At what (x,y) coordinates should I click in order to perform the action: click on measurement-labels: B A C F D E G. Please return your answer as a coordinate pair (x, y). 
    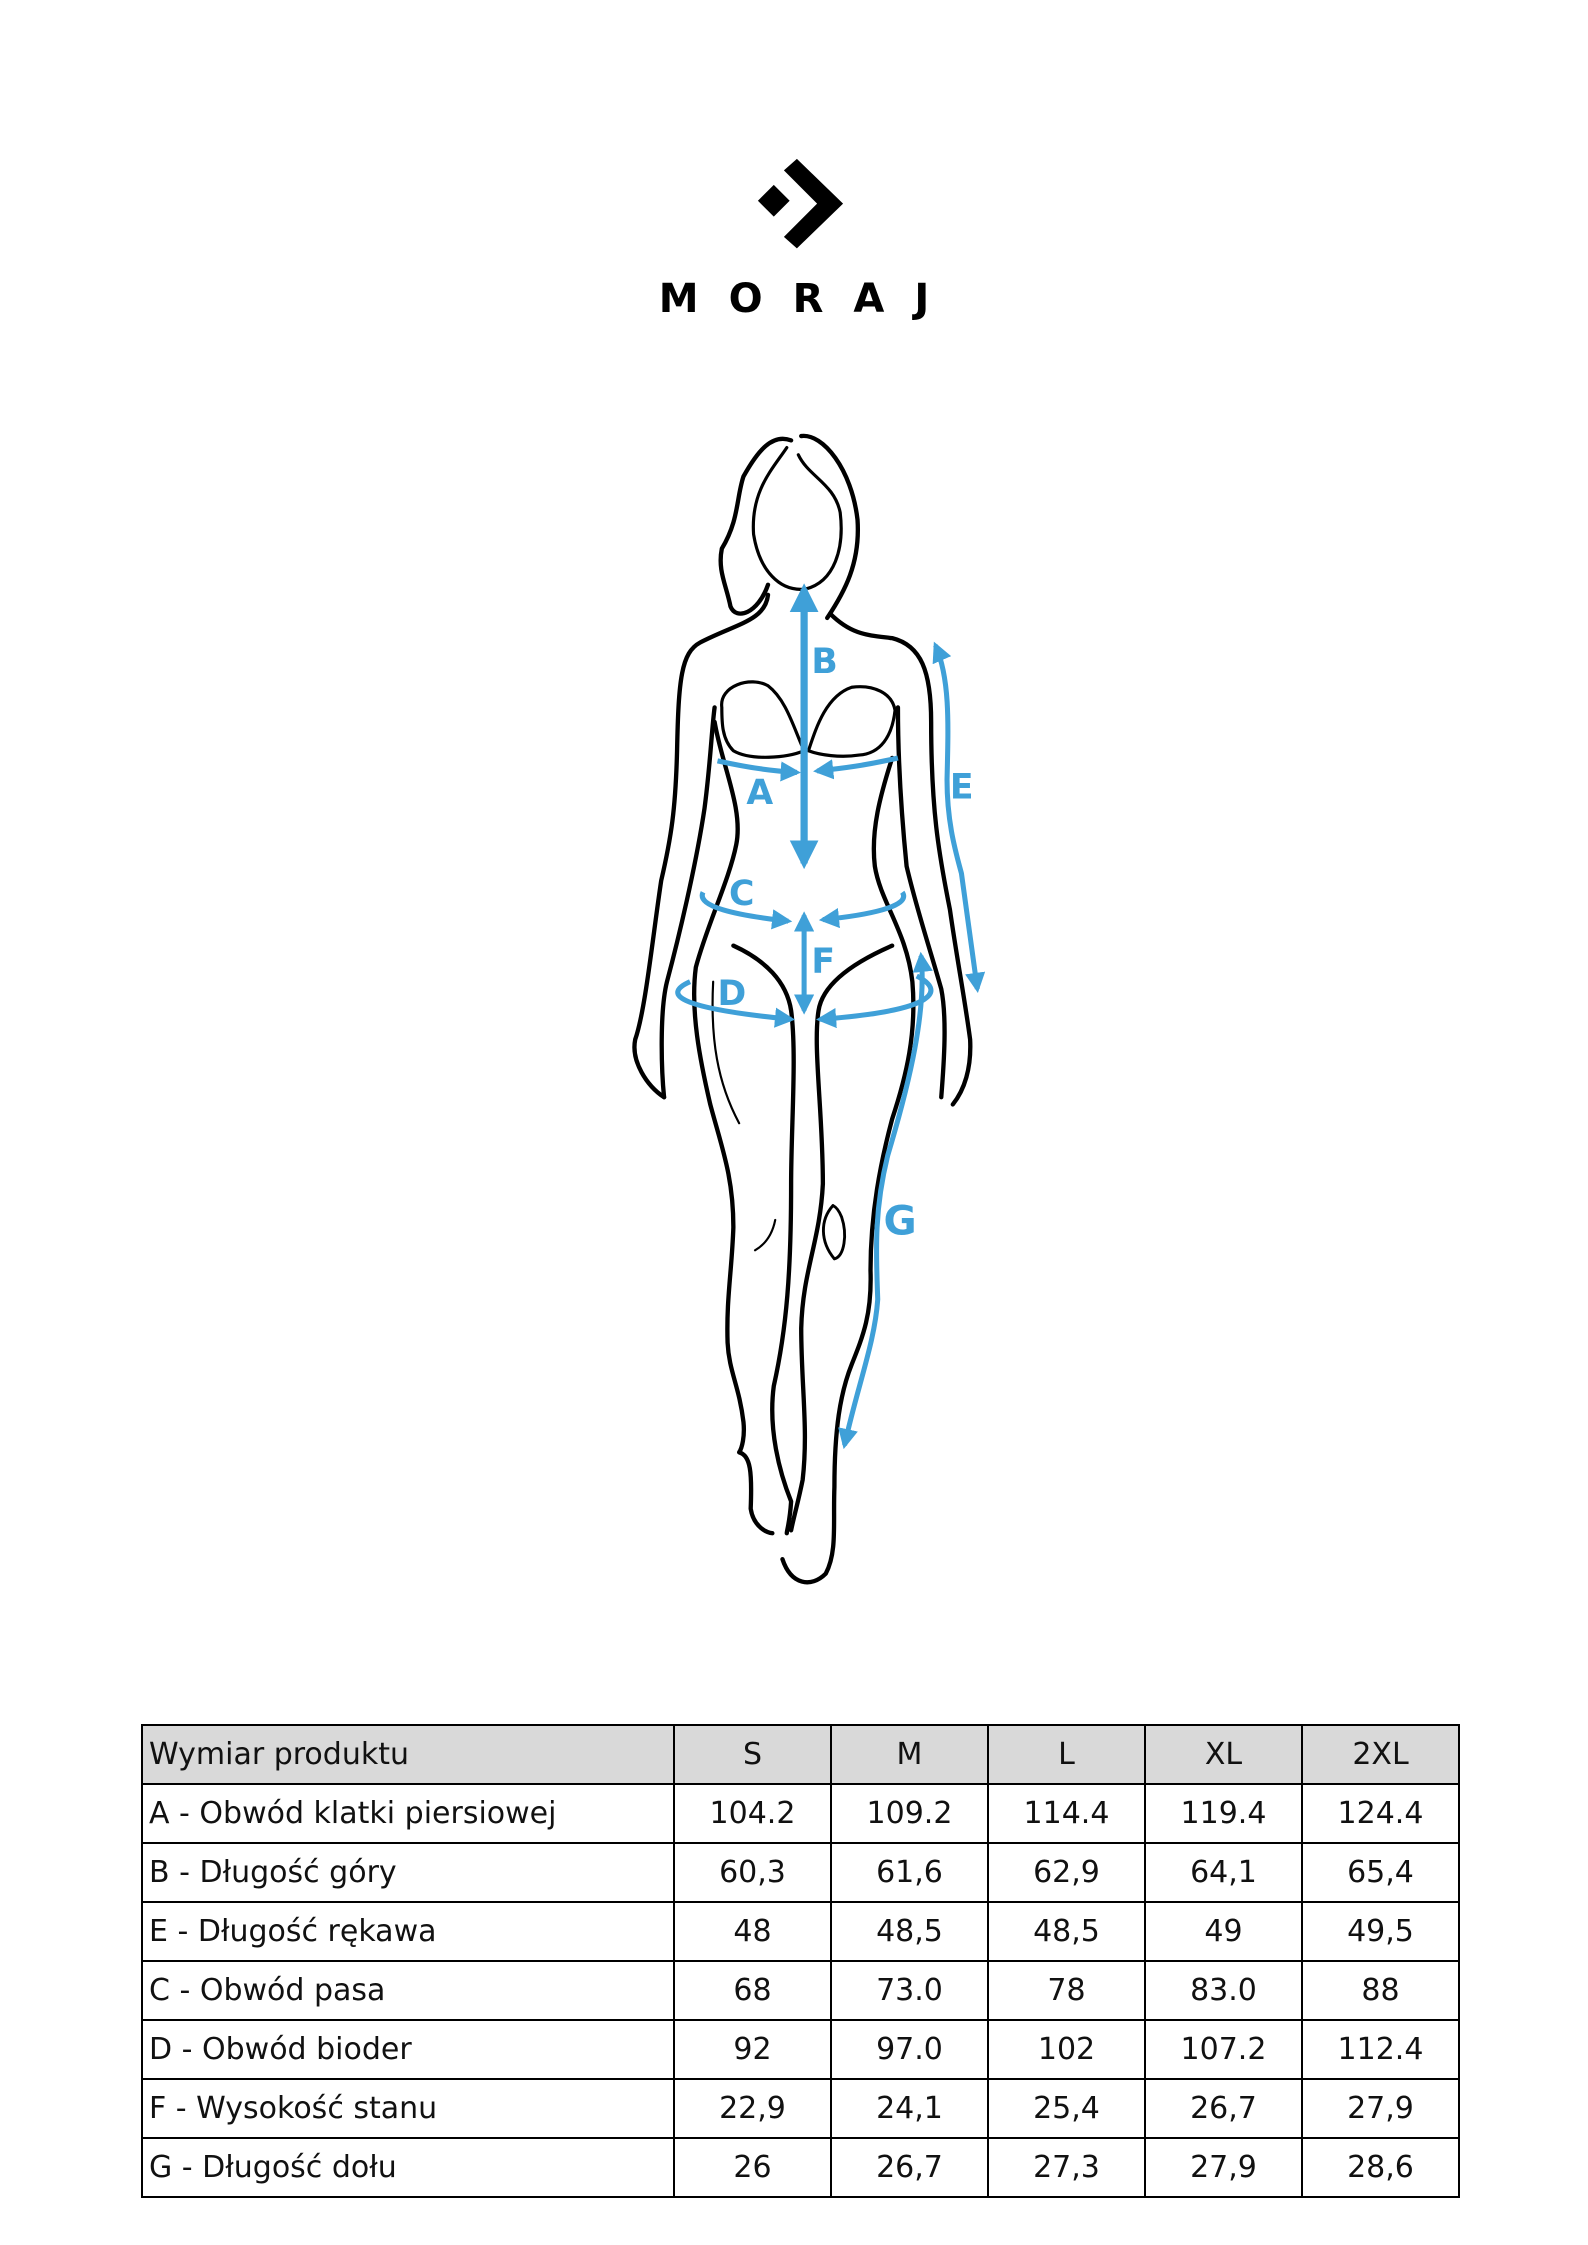
    Looking at the image, I should click on (845, 943).